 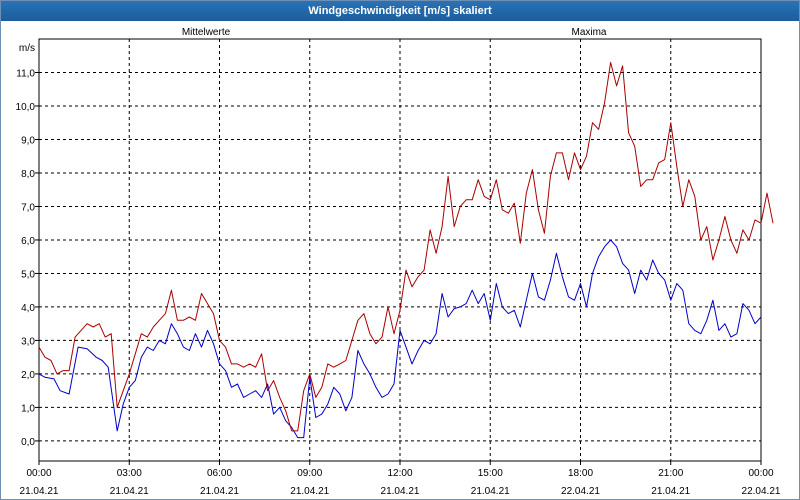 I want to click on y-tick-label: 5,0, so click(x=28, y=274).